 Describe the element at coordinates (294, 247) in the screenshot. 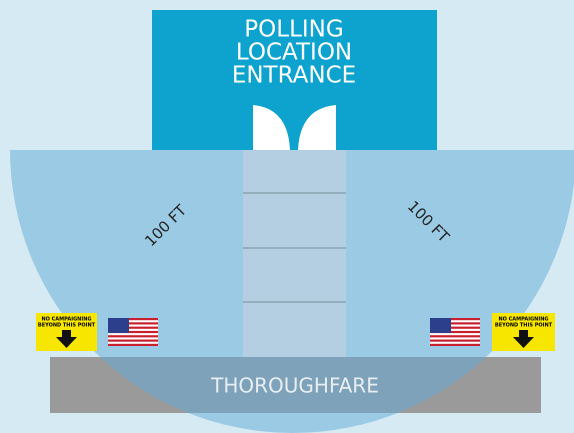

I see `walkway-lines` at that location.